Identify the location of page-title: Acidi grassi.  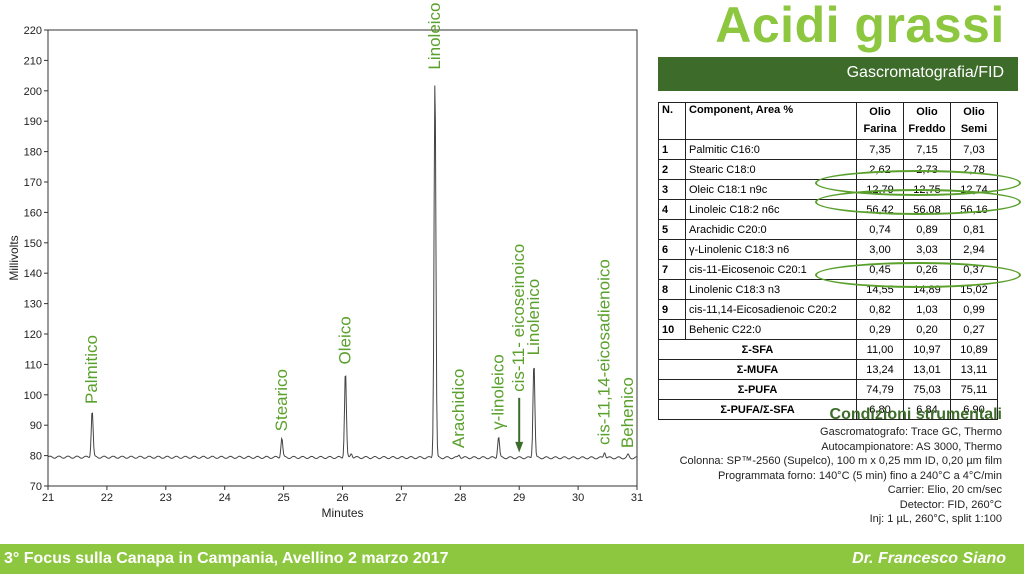
(860, 26).